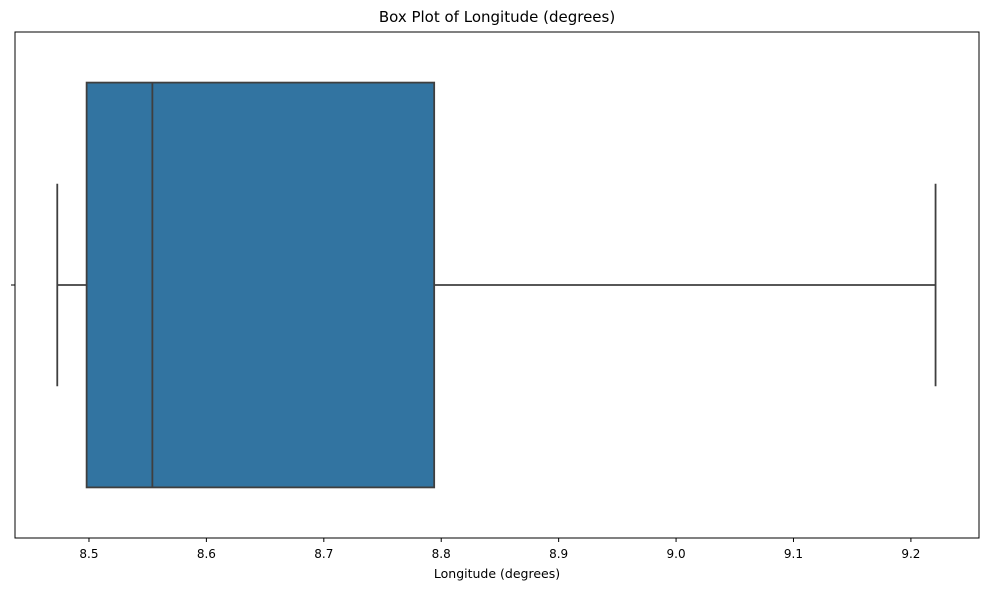 This screenshot has width=989, height=590. Describe the element at coordinates (441, 554) in the screenshot. I see `x-tick-label: 8.8` at that location.